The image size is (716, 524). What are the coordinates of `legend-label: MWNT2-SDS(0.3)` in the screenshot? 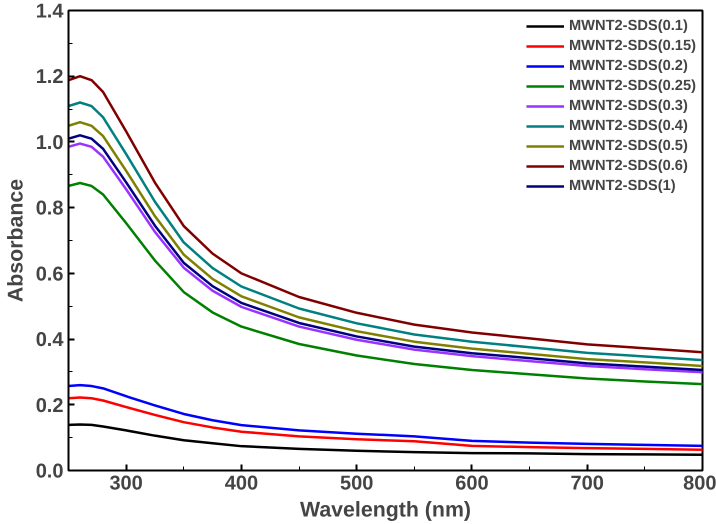 It's located at (628, 106).